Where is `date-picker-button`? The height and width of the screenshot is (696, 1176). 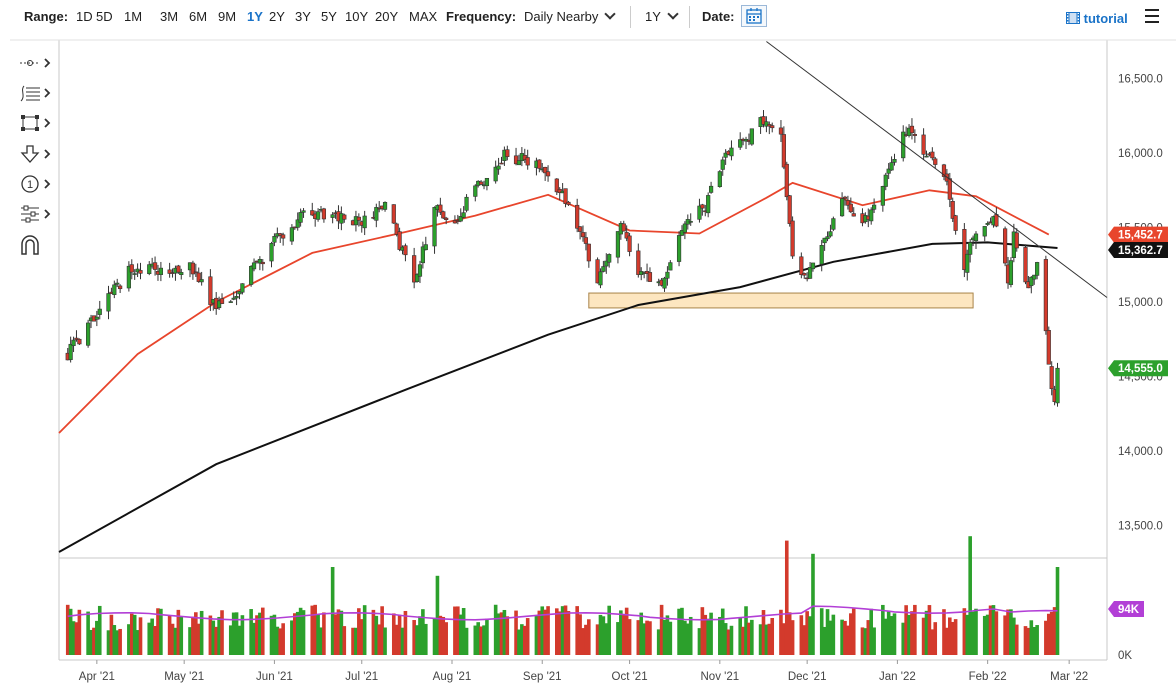 date-picker-button is located at coordinates (754, 16).